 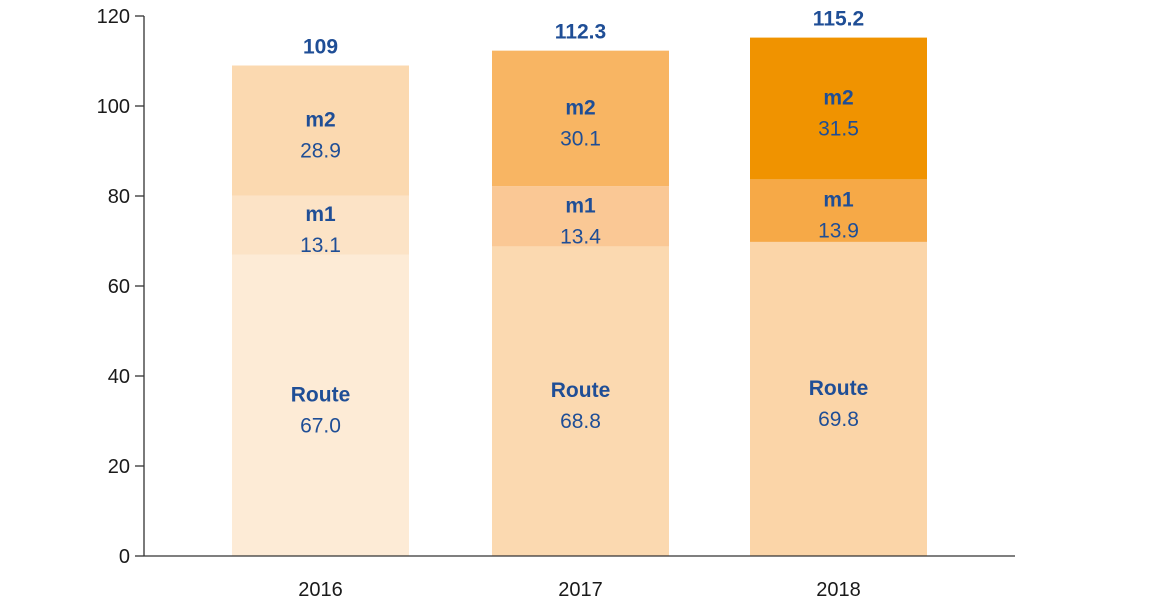 I want to click on bar-segment-m2-2017, so click(x=580, y=118).